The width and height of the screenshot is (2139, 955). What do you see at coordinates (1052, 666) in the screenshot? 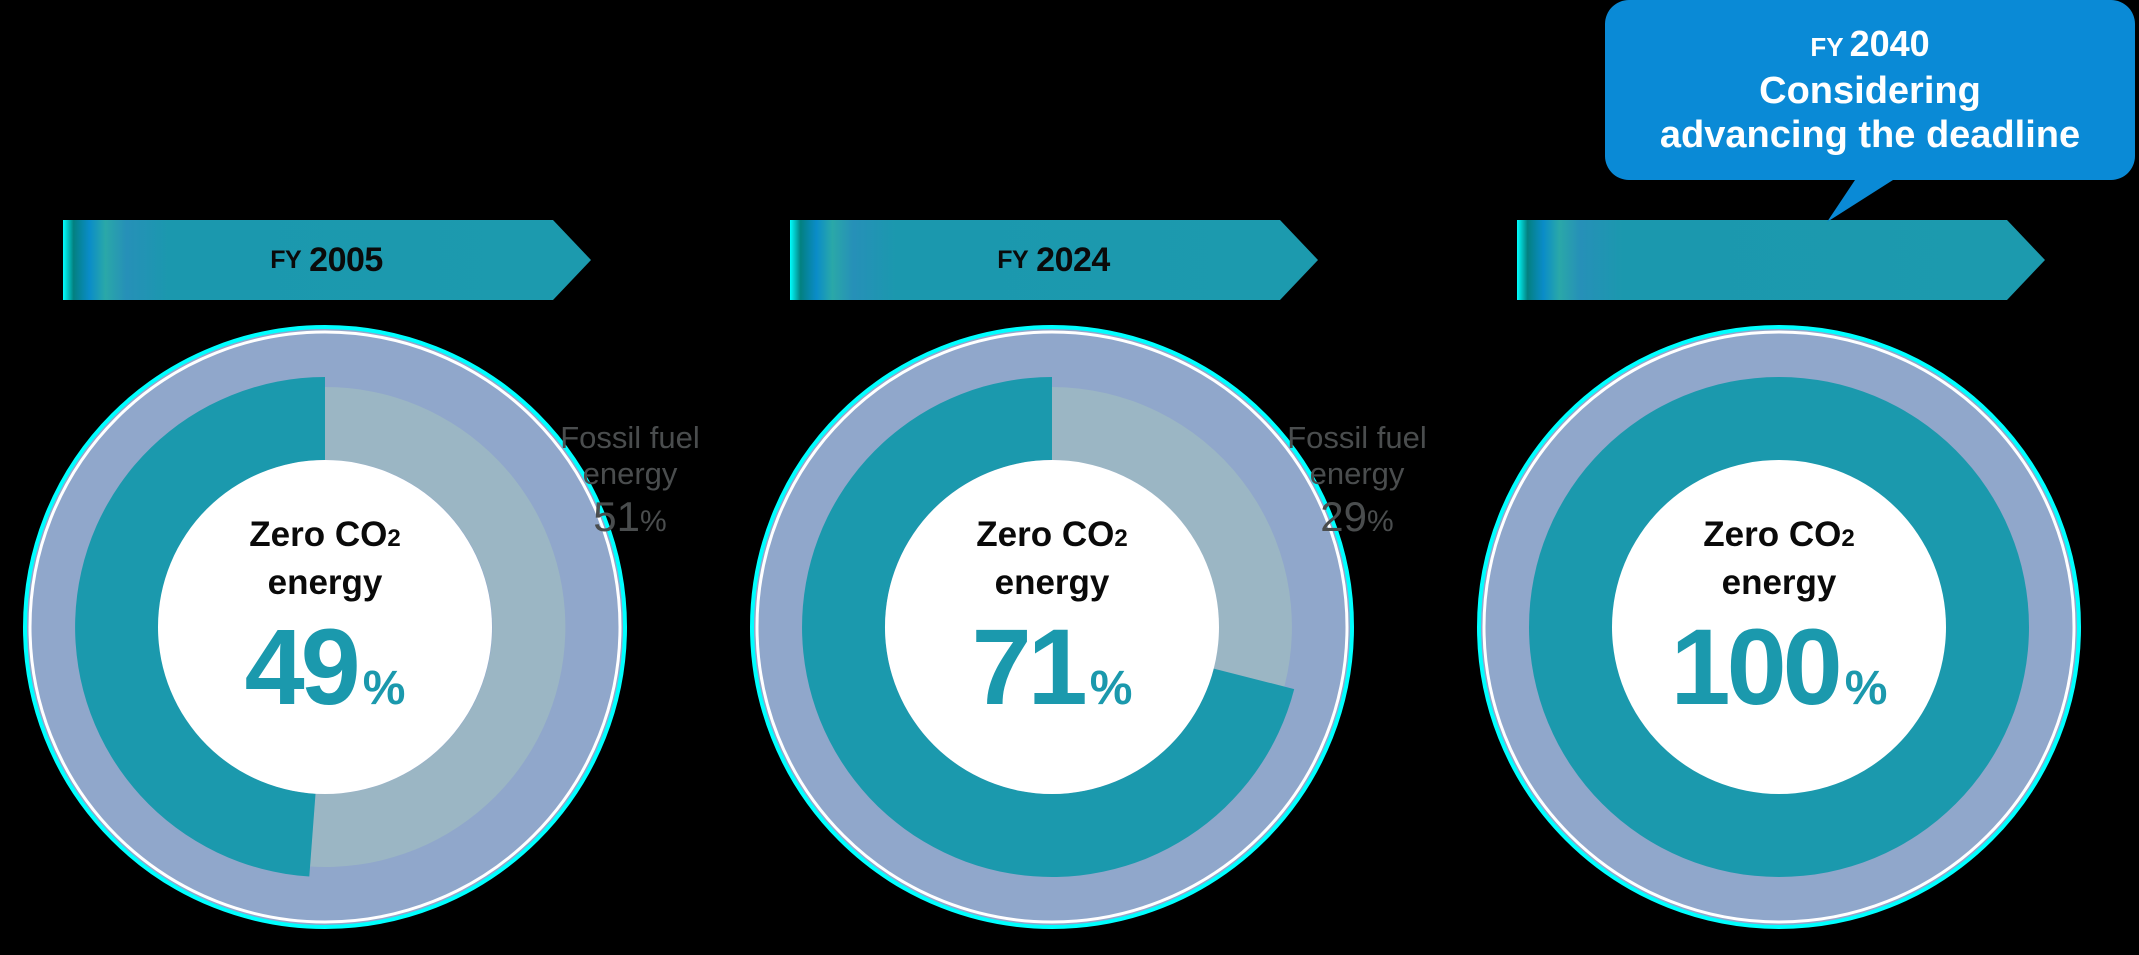
I see `zero-co2-value: 71%` at bounding box center [1052, 666].